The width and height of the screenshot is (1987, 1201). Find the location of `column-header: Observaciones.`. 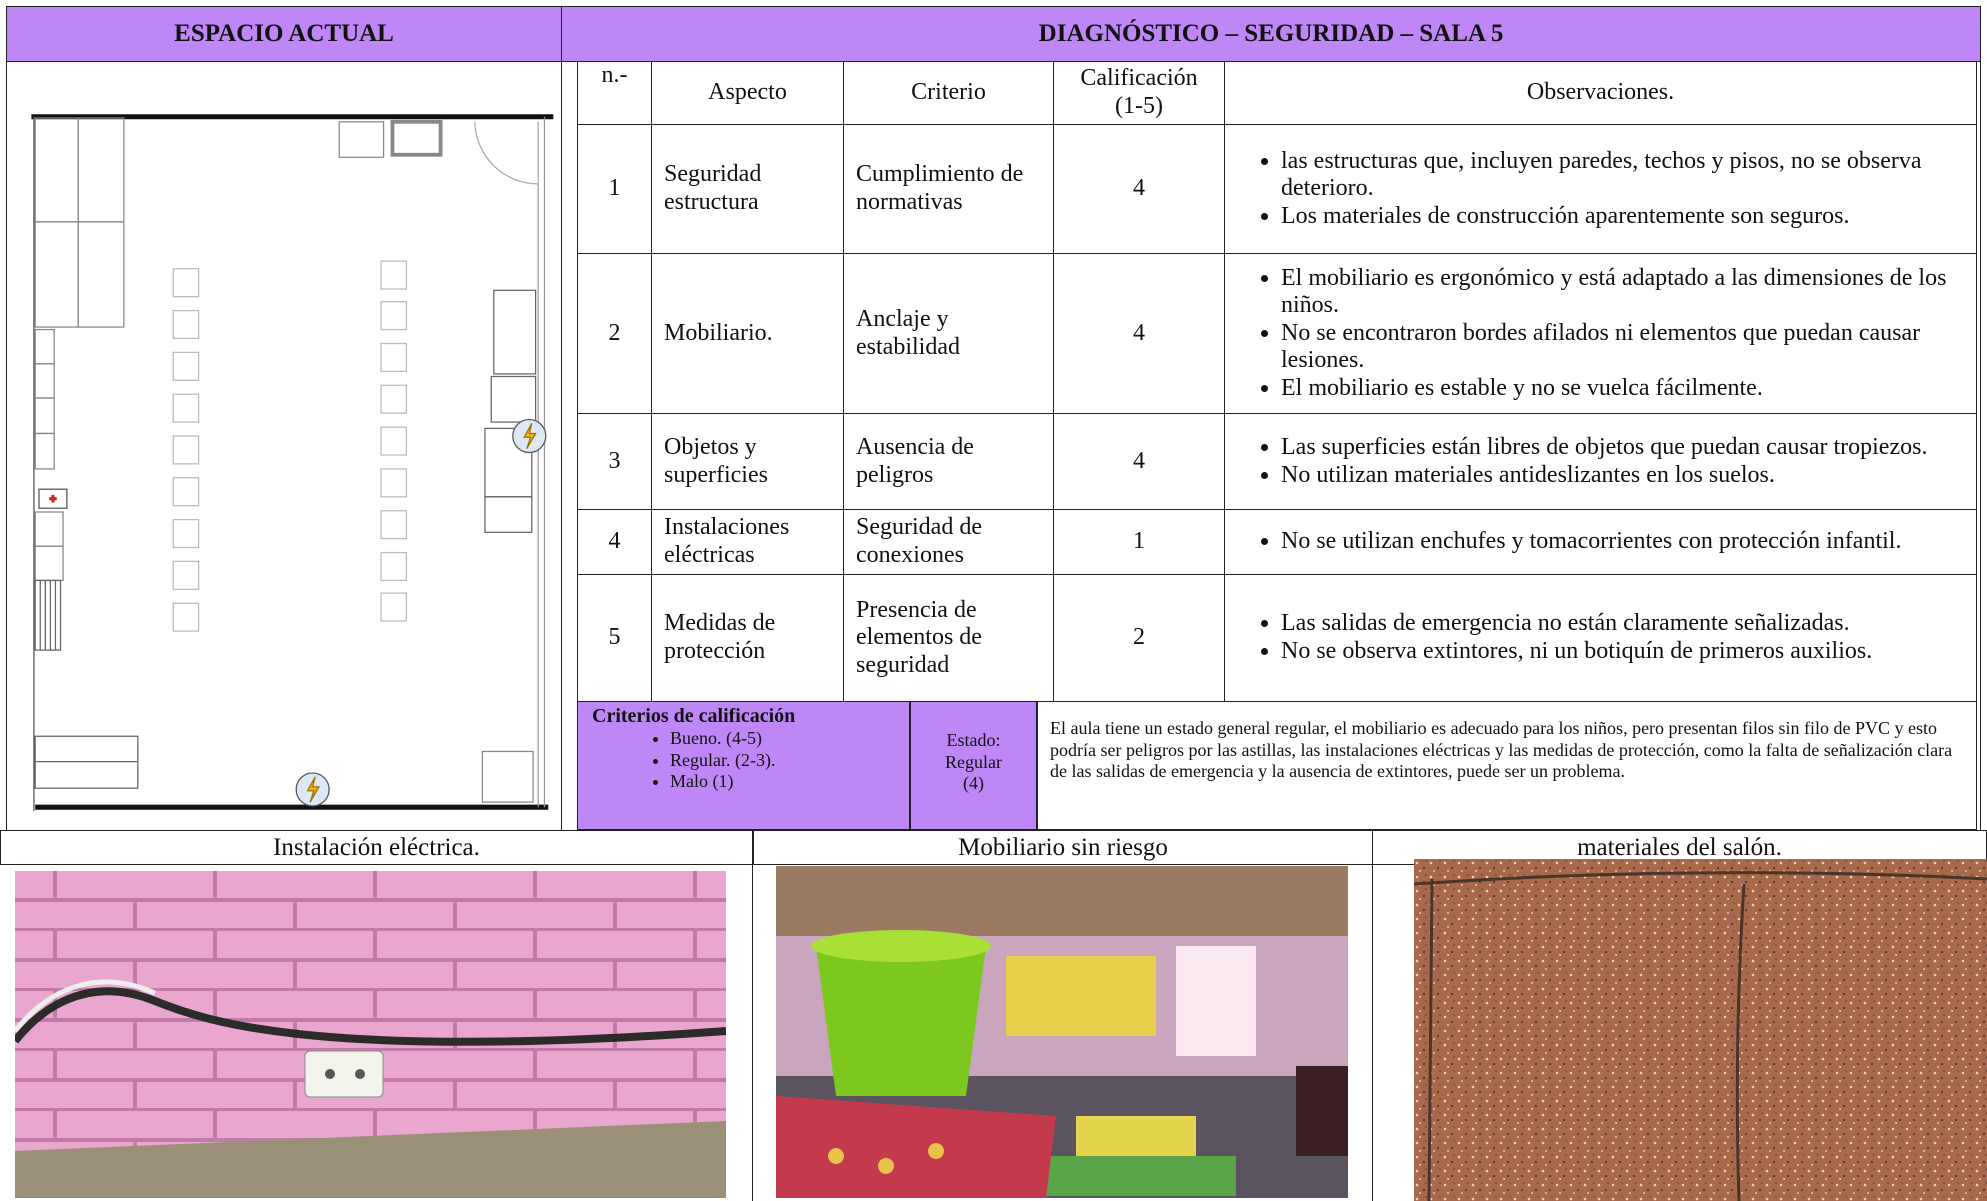

column-header: Observaciones. is located at coordinates (1600, 93).